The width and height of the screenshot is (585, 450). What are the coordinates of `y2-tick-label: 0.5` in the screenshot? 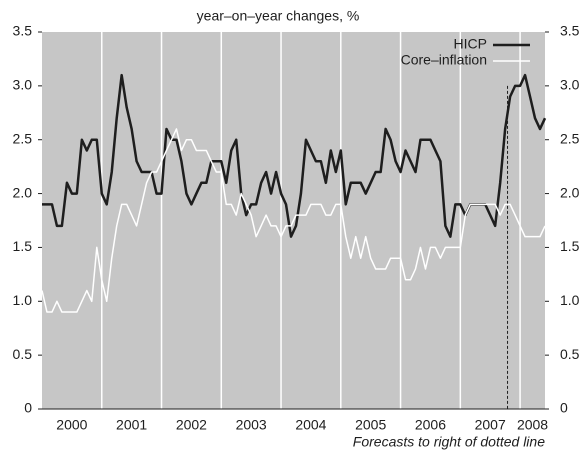 It's located at (570, 354).